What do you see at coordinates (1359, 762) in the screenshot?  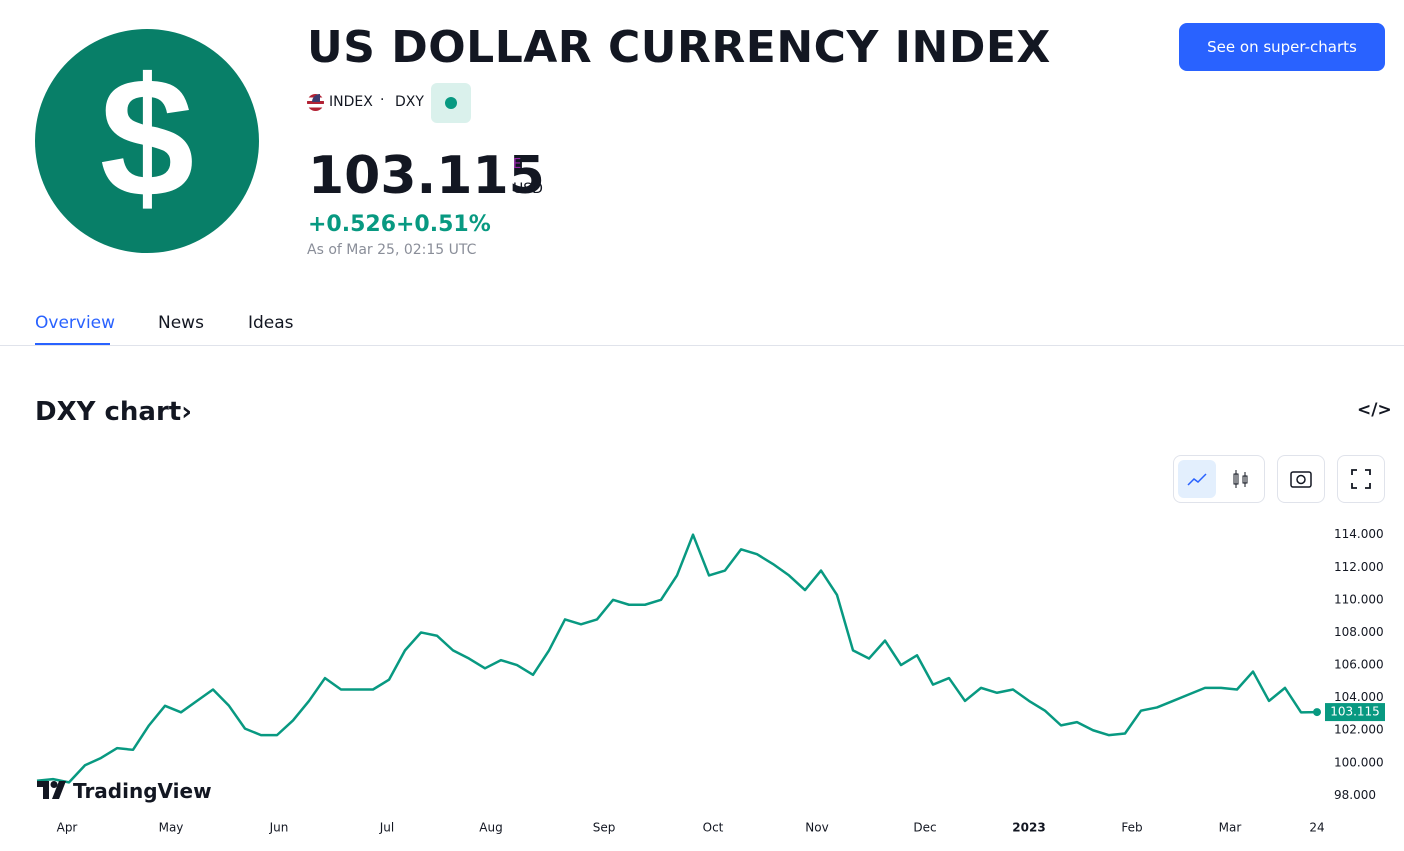 I see `y-tick-label: 100.000` at bounding box center [1359, 762].